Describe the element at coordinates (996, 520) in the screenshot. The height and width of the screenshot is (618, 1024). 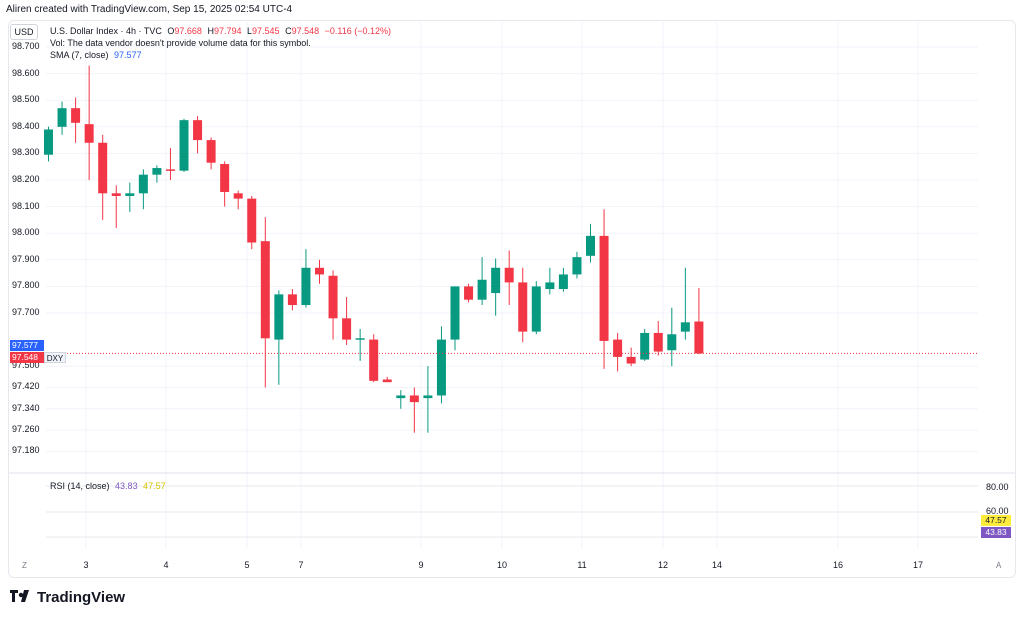
I see `rsi-ma-tag: 47.57` at that location.